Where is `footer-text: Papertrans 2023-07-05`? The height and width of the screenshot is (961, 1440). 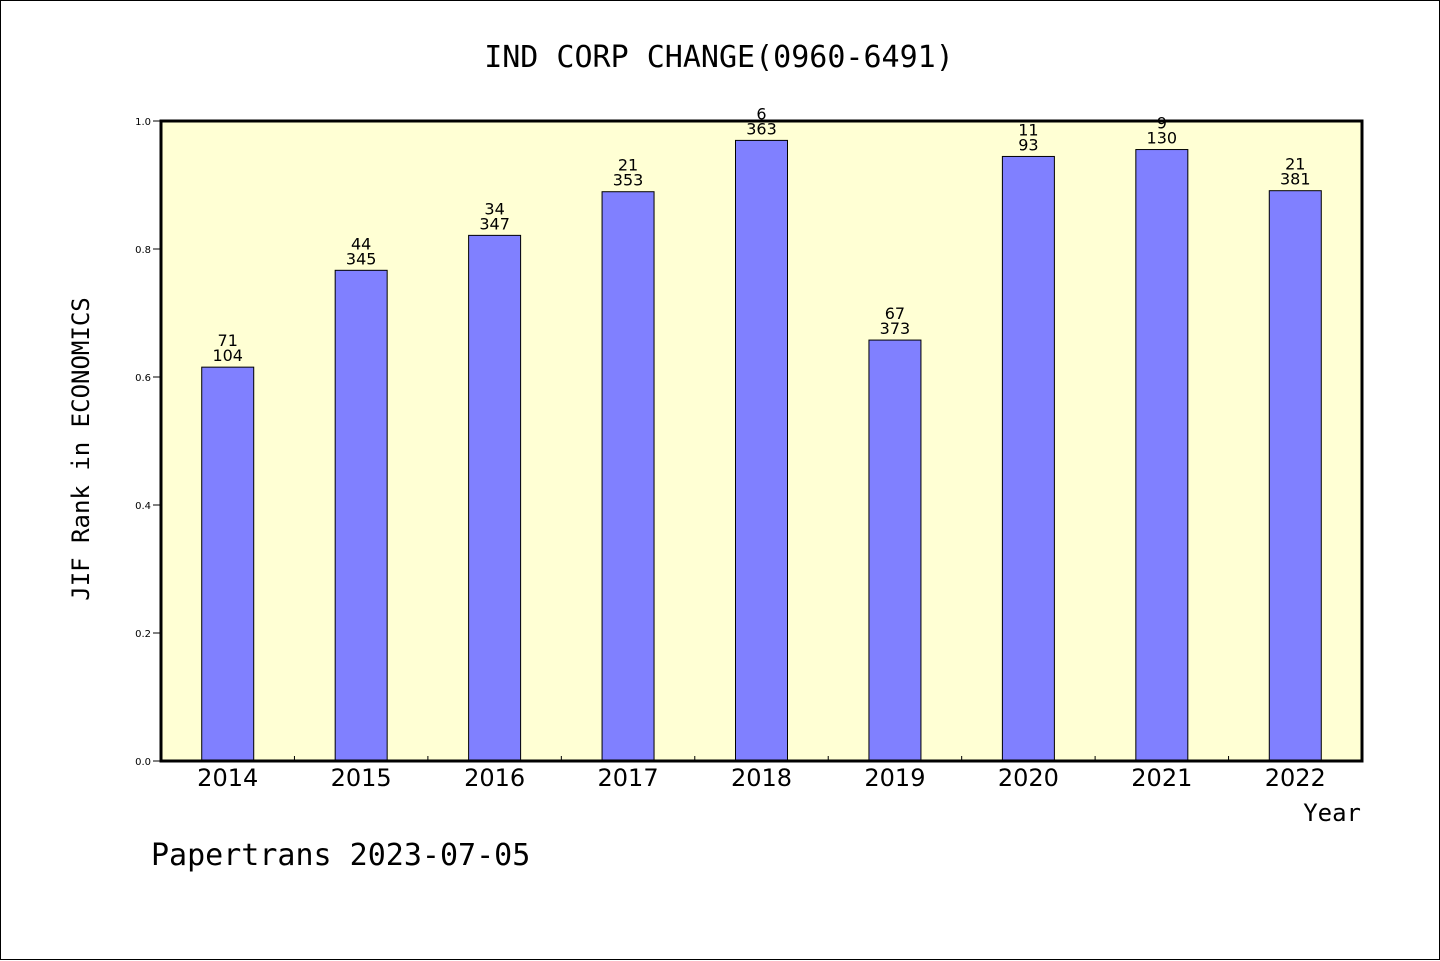 footer-text: Papertrans 2023-07-05 is located at coordinates (340, 855).